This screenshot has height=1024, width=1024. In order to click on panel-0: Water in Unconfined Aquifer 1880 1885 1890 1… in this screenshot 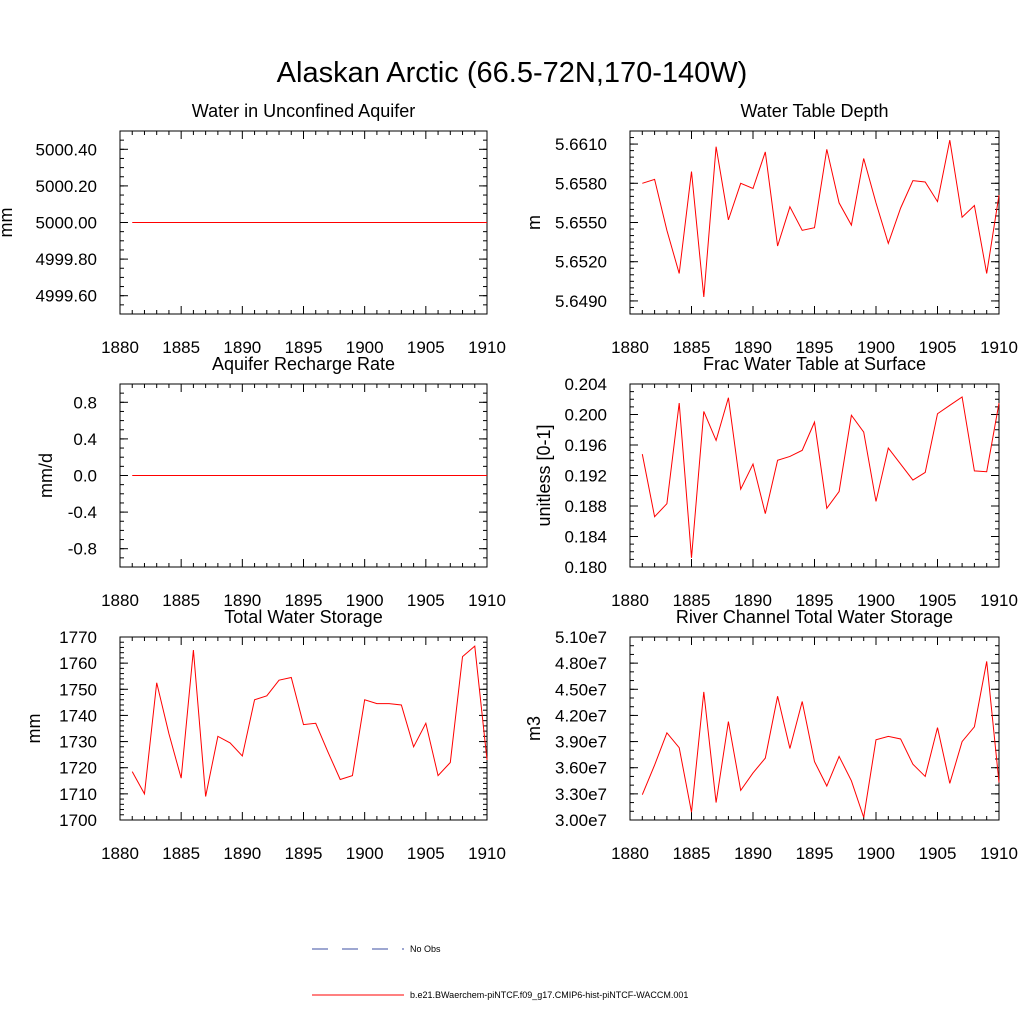, I will do `click(253, 229)`.